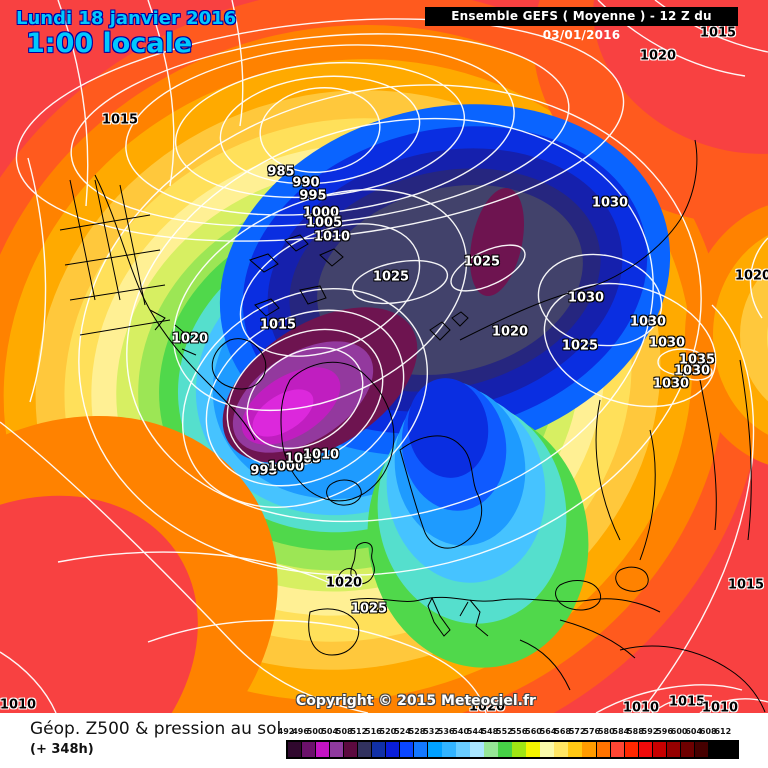 The width and height of the screenshot is (768, 768). Describe the element at coordinates (708, 731) in the screenshot. I see `legend-tick: 608` at that location.